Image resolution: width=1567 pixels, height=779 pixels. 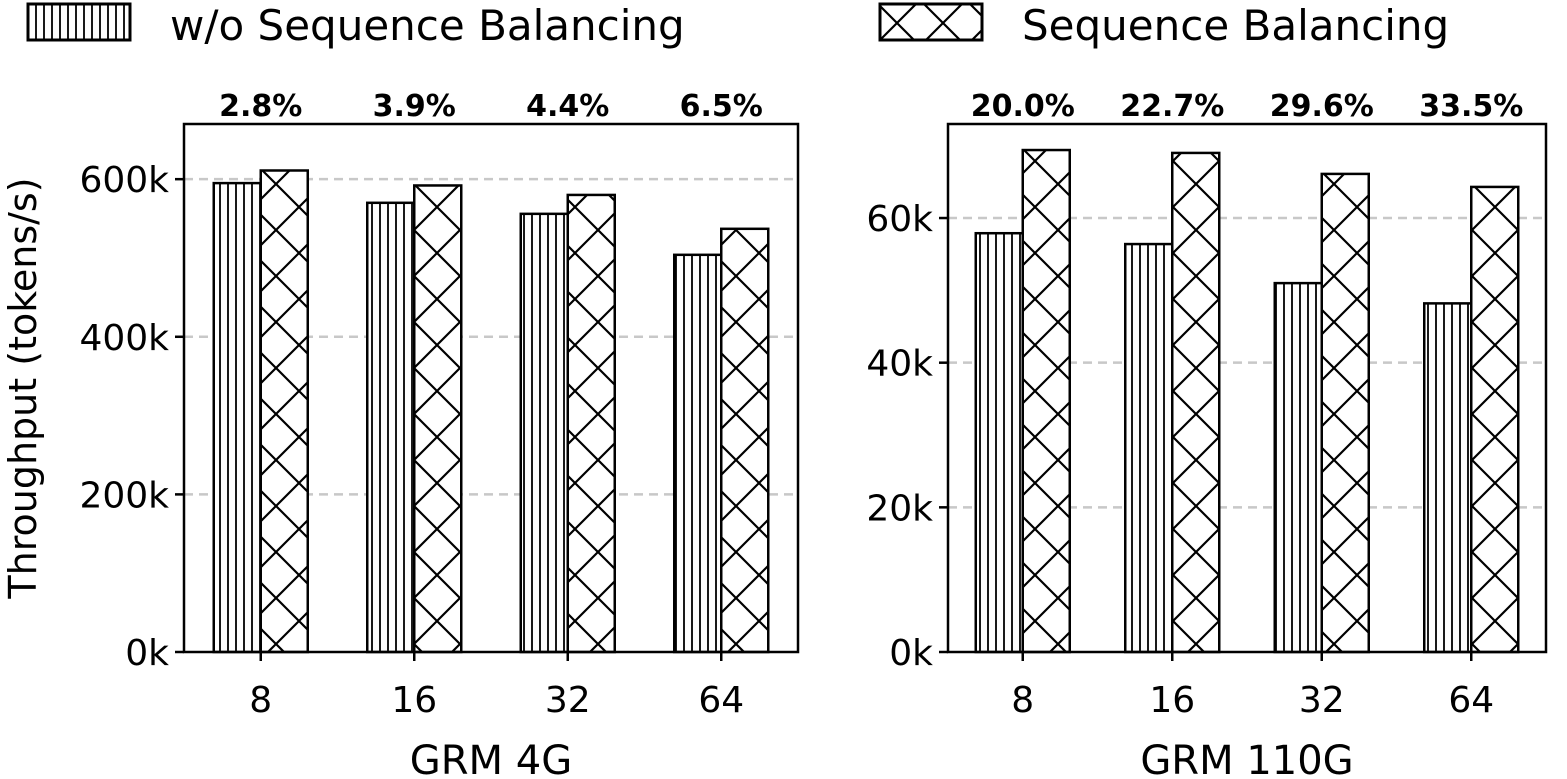 What do you see at coordinates (899, 364) in the screenshot?
I see `y-tick-label: 40k` at bounding box center [899, 364].